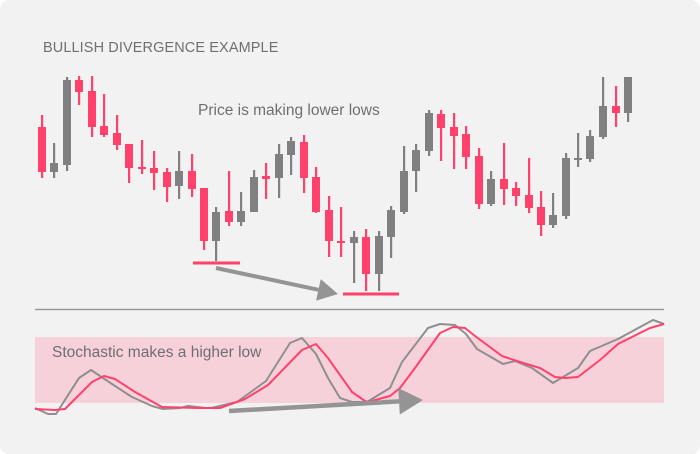 The width and height of the screenshot is (700, 454). What do you see at coordinates (157, 352) in the screenshot?
I see `stochastic-annotation: Stochastic makes a higher low` at bounding box center [157, 352].